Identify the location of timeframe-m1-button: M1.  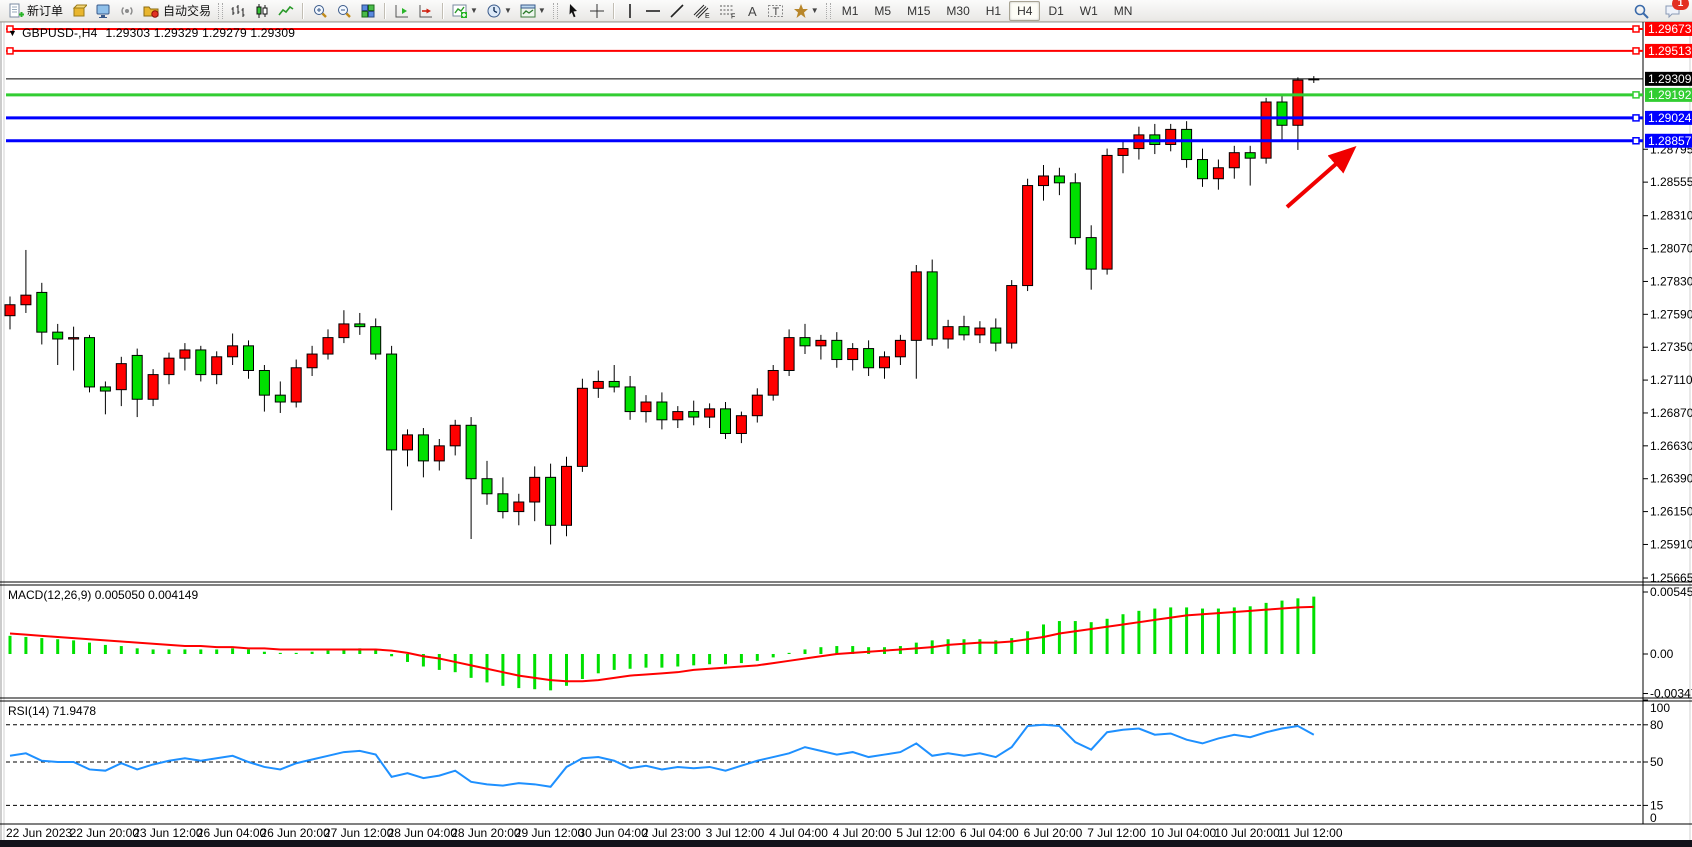
(850, 10).